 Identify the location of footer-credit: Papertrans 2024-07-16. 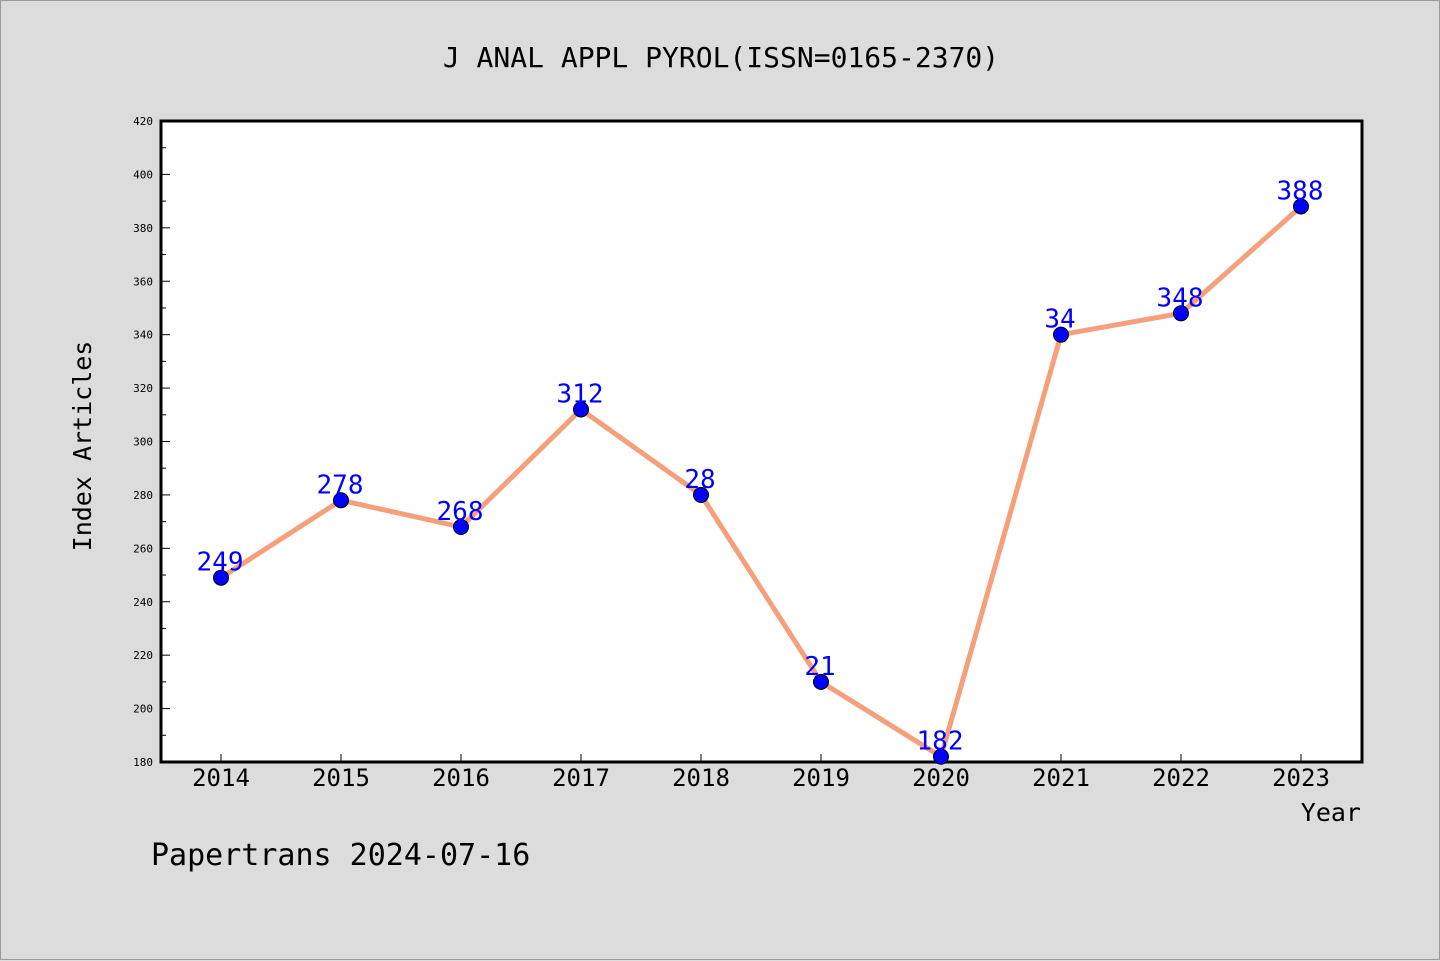
(340, 855).